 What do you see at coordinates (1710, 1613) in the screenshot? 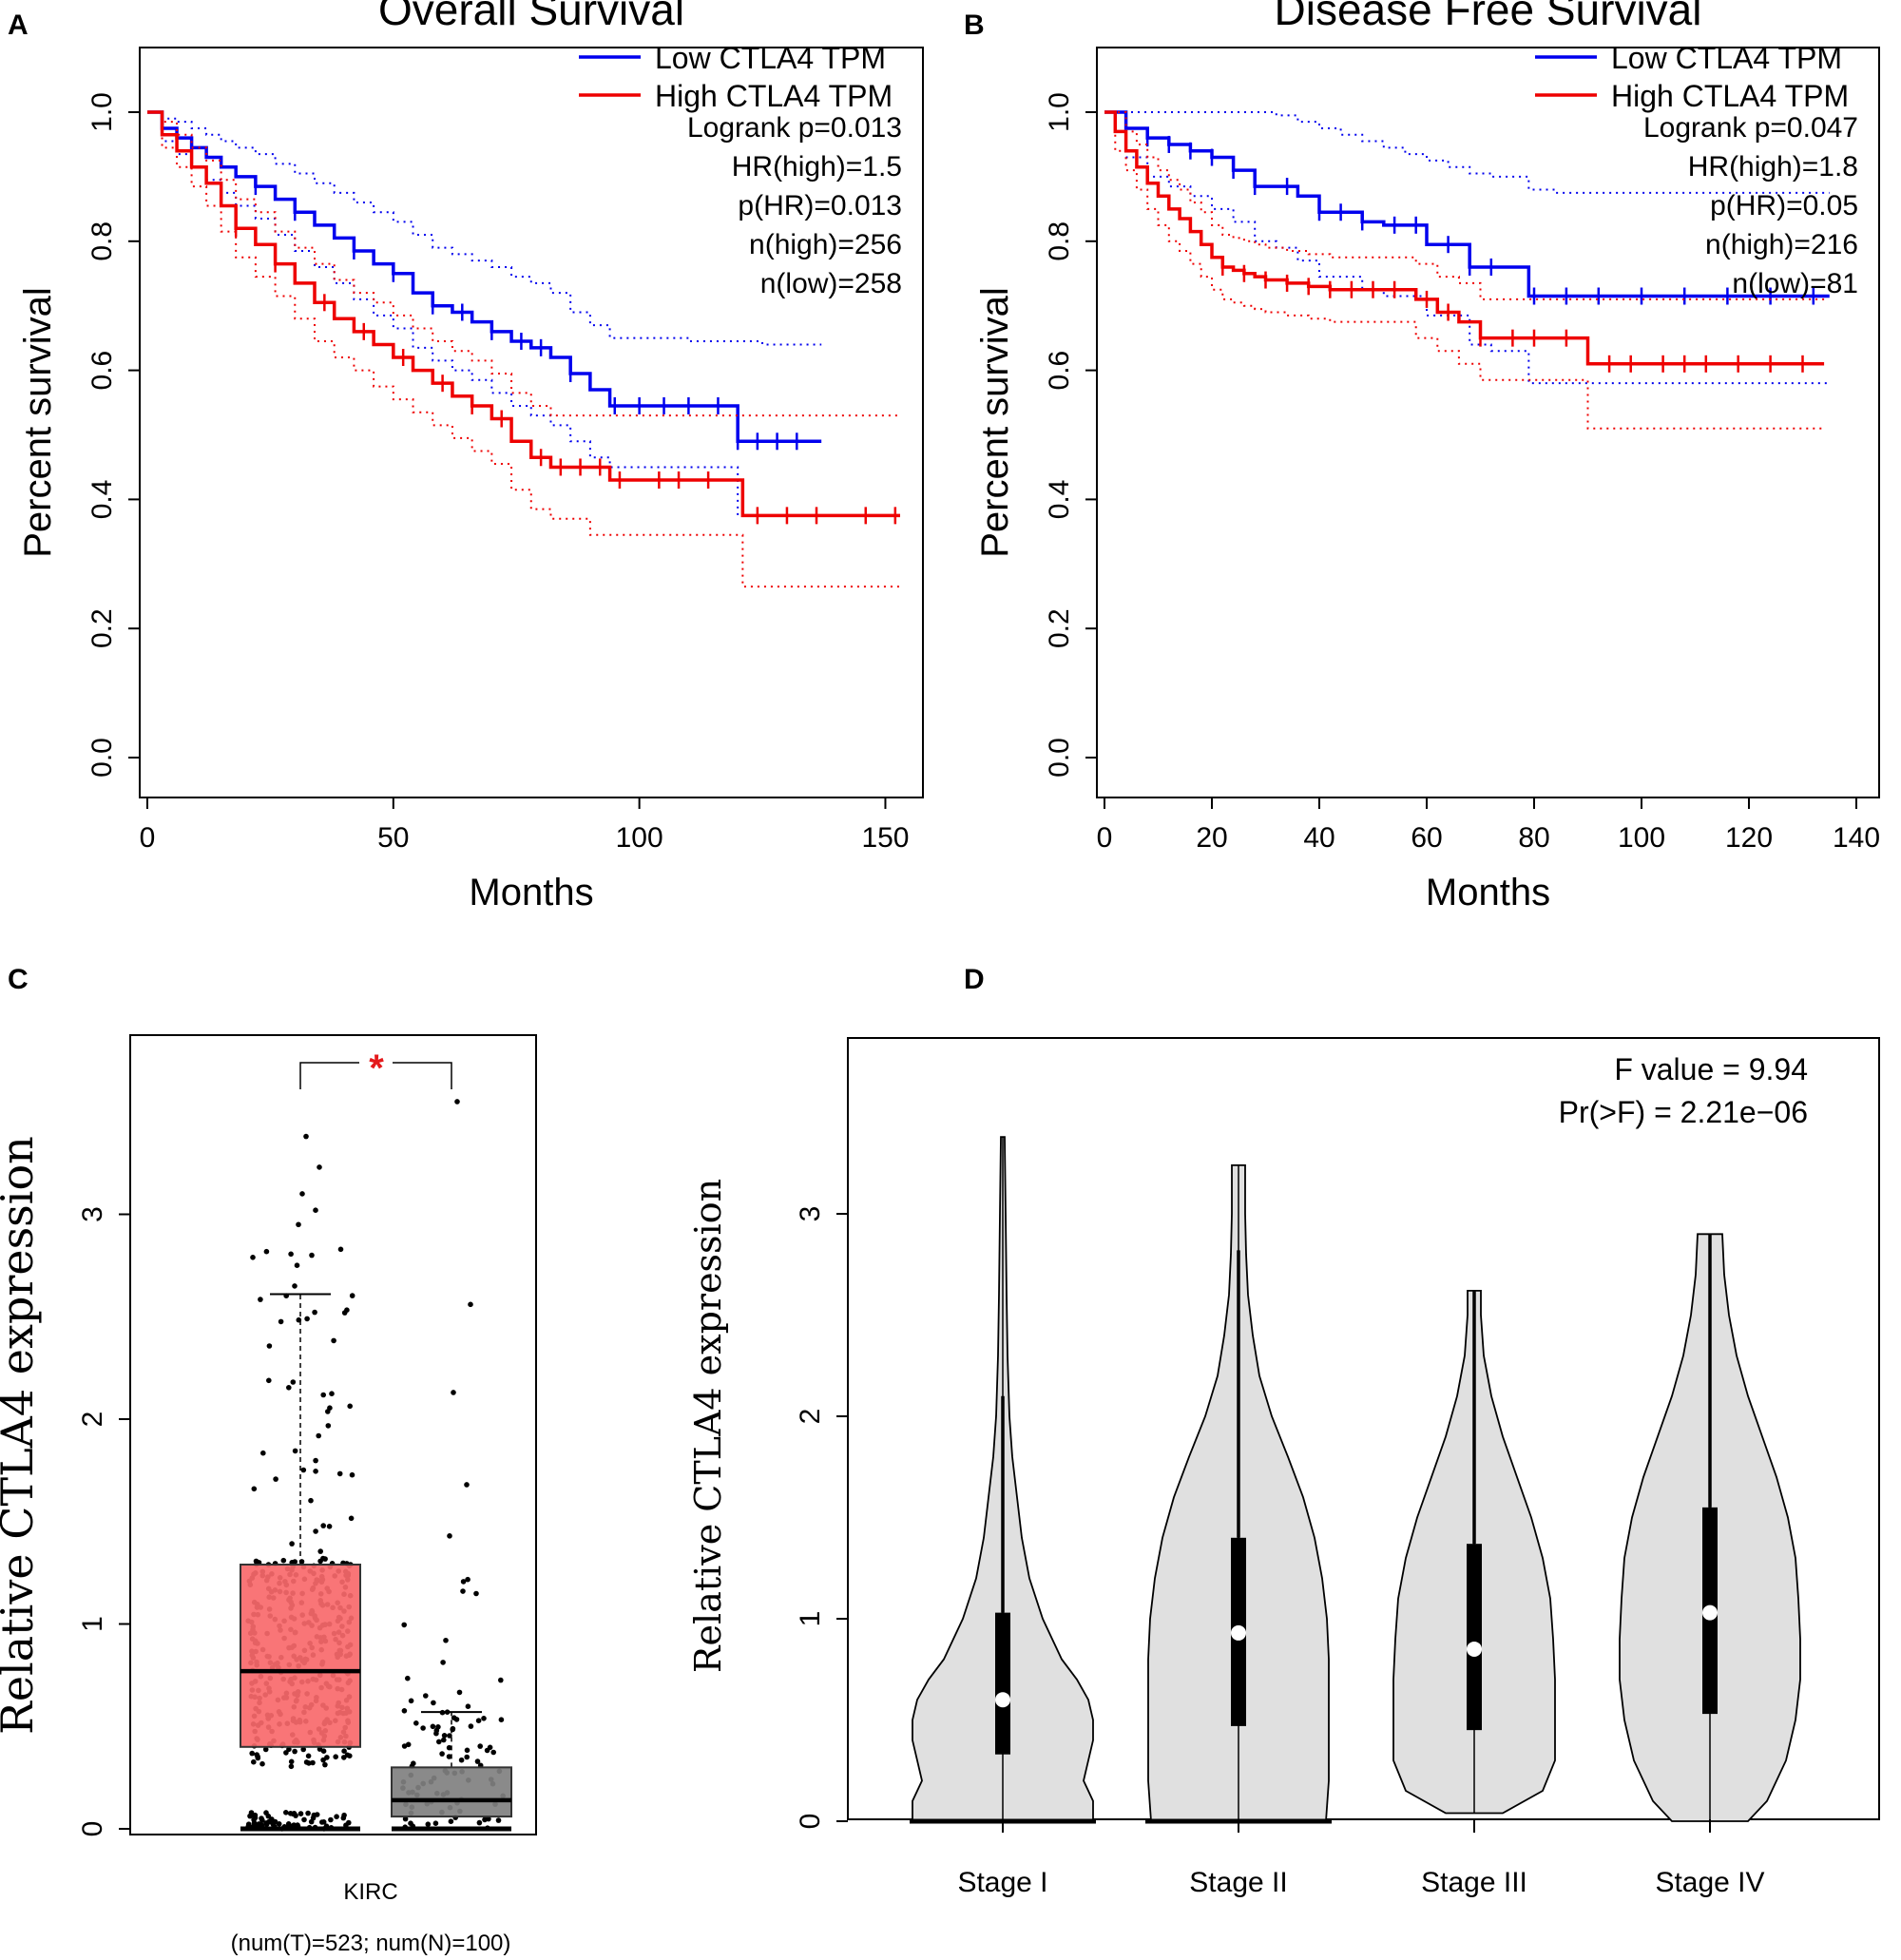
I see `stage-4-median-dot` at bounding box center [1710, 1613].